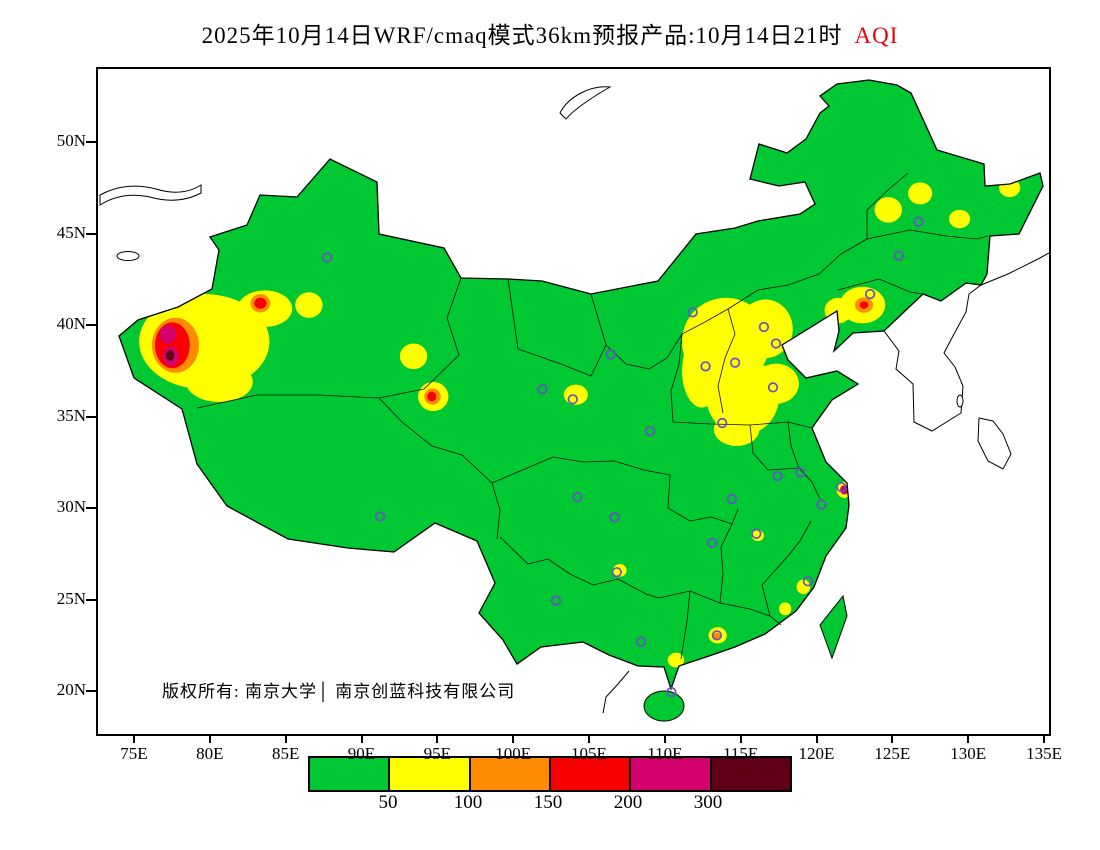 Image resolution: width=1100 pixels, height=850 pixels. What do you see at coordinates (1044, 753) in the screenshot?
I see `x-axis-tick-label: 135E` at bounding box center [1044, 753].